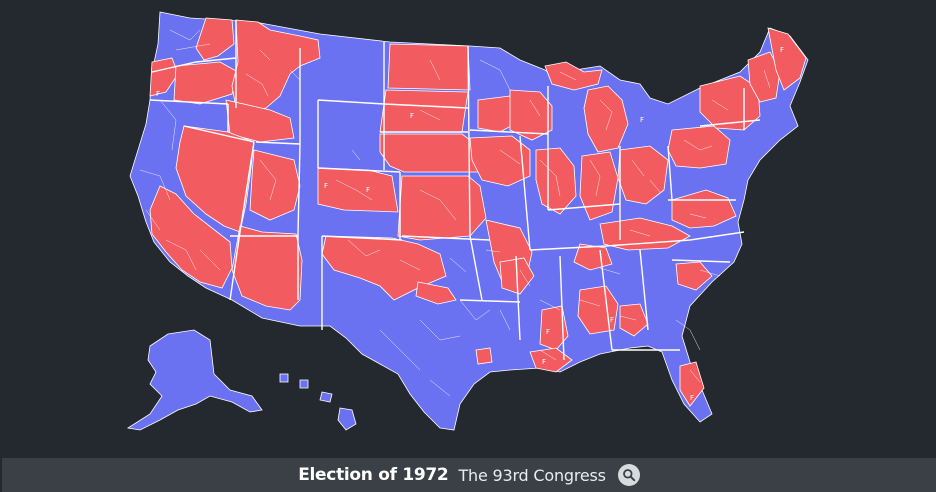 The image size is (936, 492). What do you see at coordinates (412, 116) in the screenshot?
I see `marker-sd: F` at bounding box center [412, 116].